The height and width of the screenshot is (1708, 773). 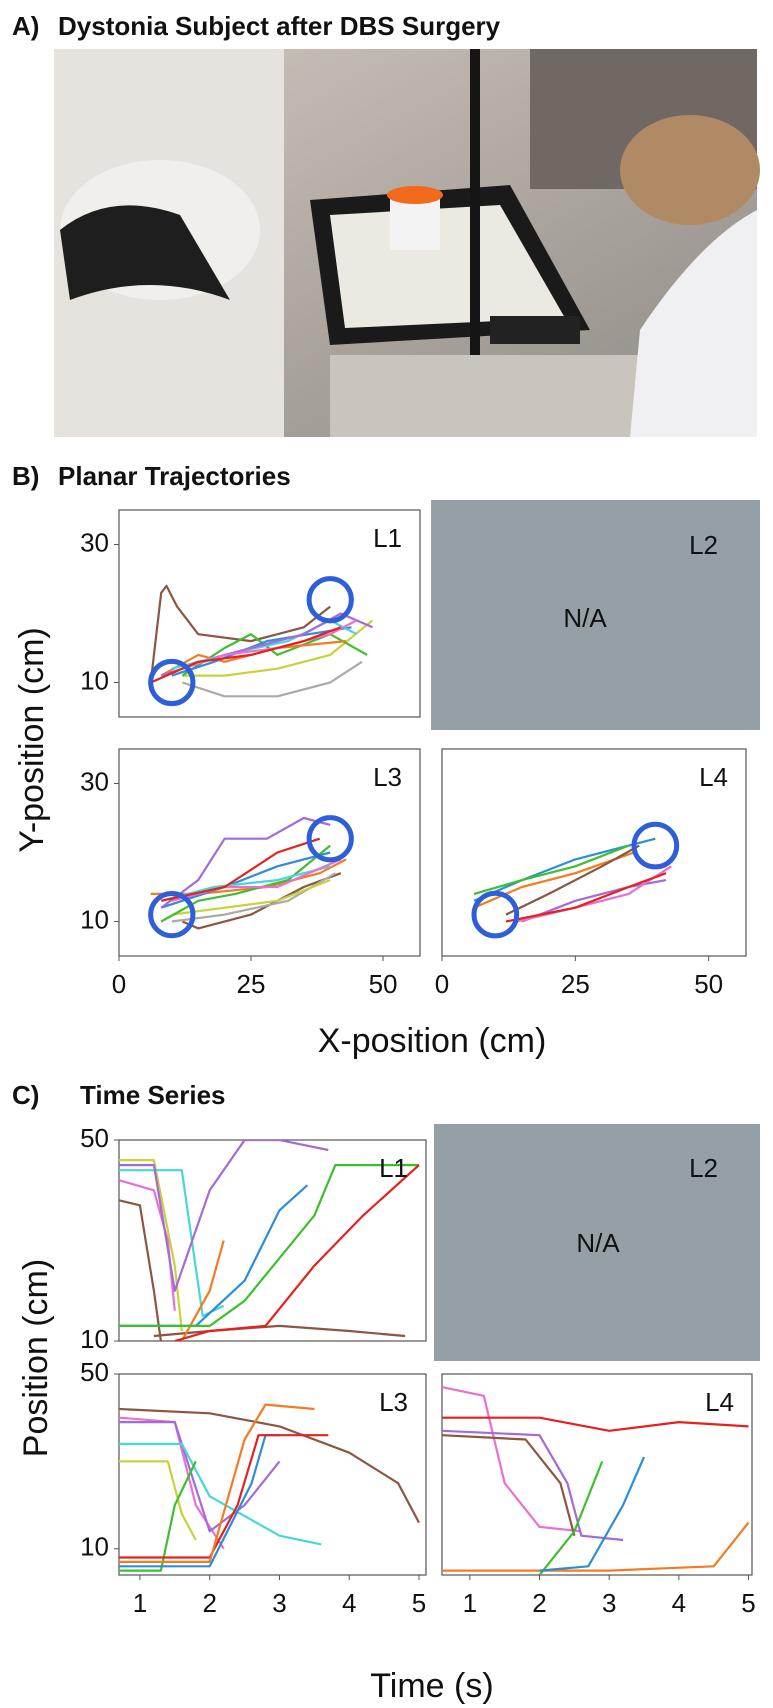 I want to click on chart: L4 1 2 3 4 5, so click(x=598, y=1495).